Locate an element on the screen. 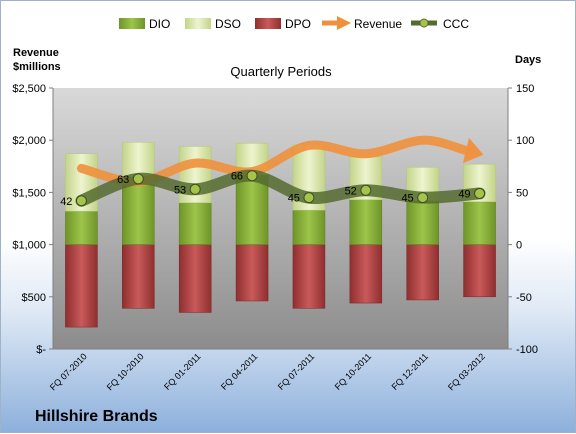 This screenshot has width=576, height=434. legend-label-revenue: Revenue is located at coordinates (378, 24).